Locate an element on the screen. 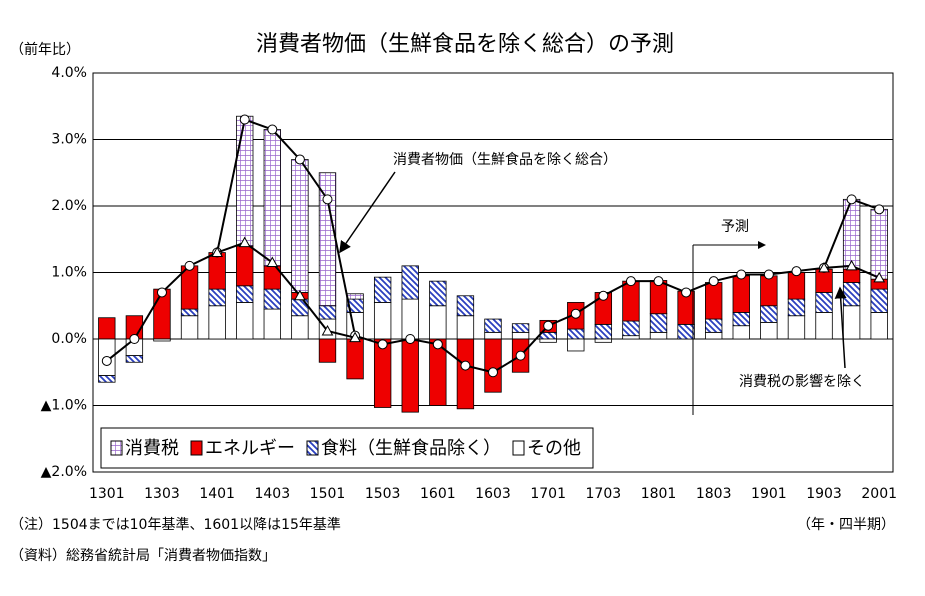 The image size is (925, 596). x-tick-label: 1303 is located at coordinates (162, 494).